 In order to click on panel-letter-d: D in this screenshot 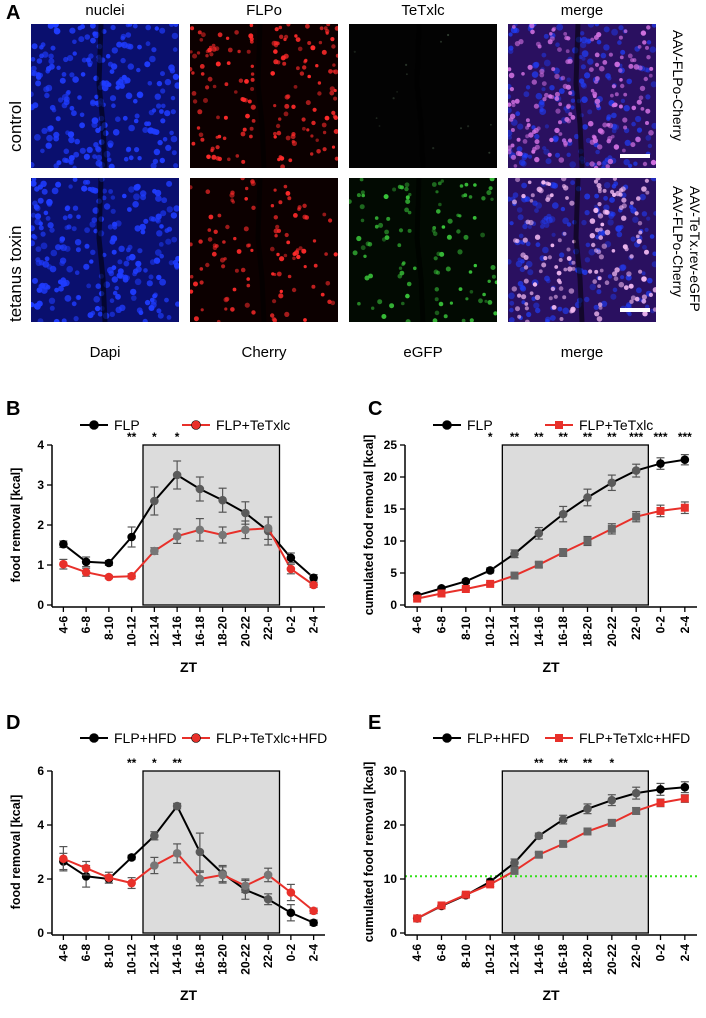, I will do `click(13, 723)`.